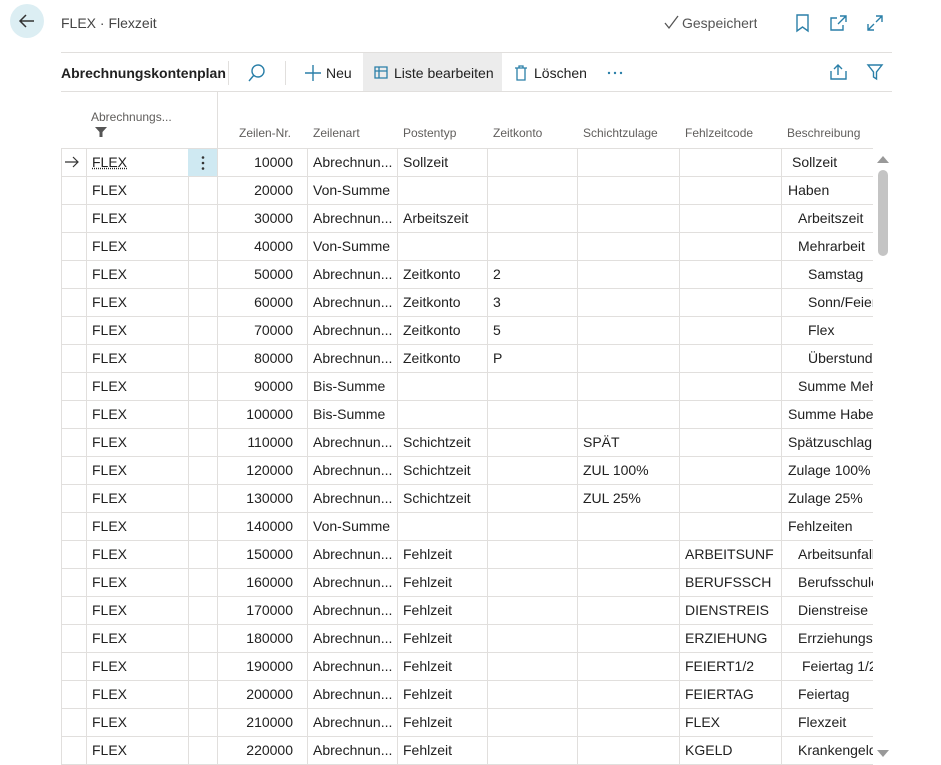 Image resolution: width=941 pixels, height=765 pixels. Describe the element at coordinates (630, 442) in the screenshot. I see `table-cell: SPÄT` at that location.